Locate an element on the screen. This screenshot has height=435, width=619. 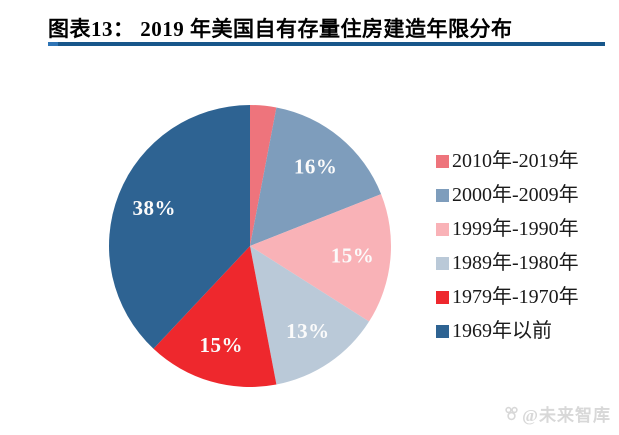
legend-item: 1969年以前 is located at coordinates (507, 331).